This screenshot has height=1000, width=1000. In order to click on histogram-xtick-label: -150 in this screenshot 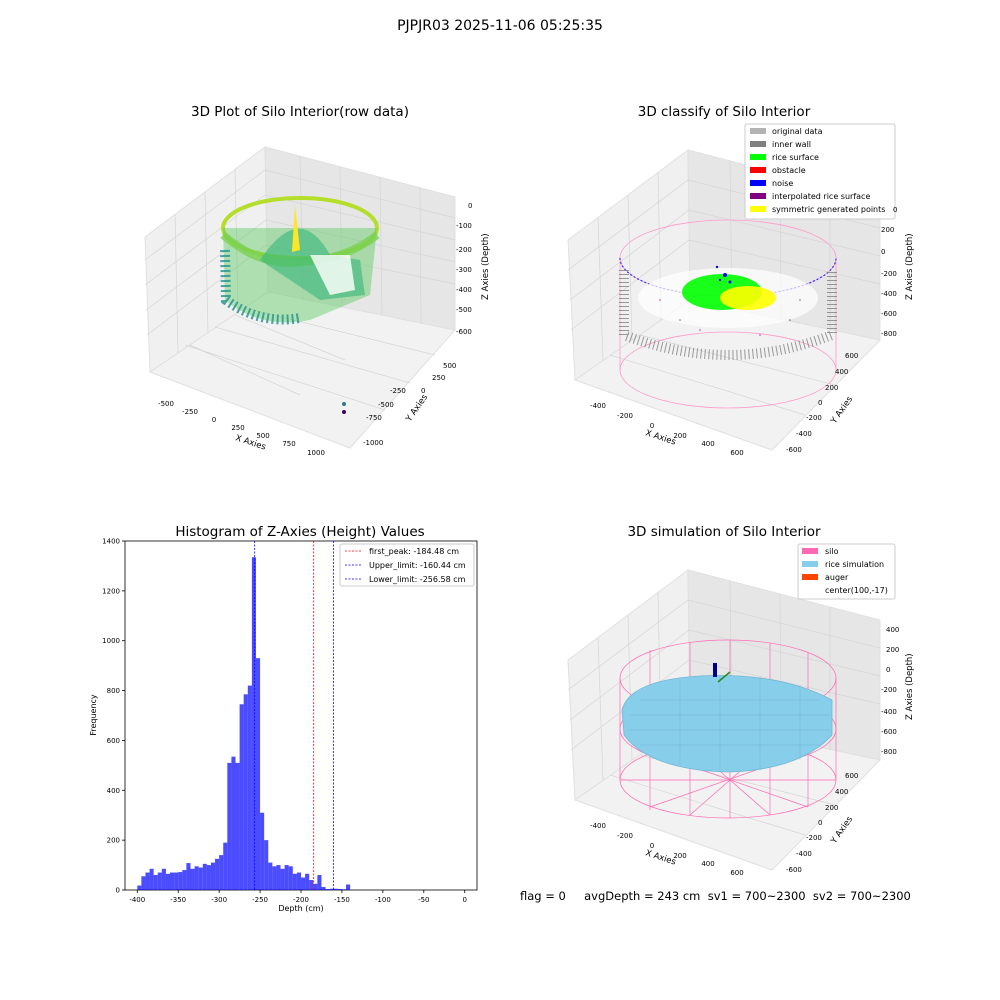, I will do `click(342, 900)`.